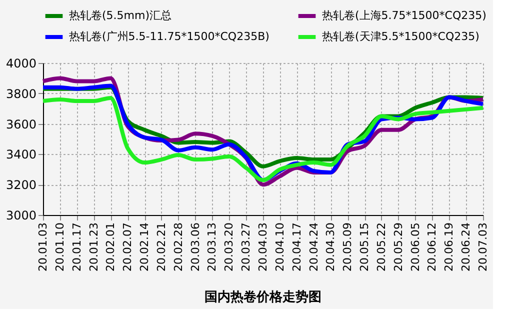 Image resolution: width=527 pixels, height=335 pixels. I want to click on x-tick-label: 20.03.13, so click(212, 247).